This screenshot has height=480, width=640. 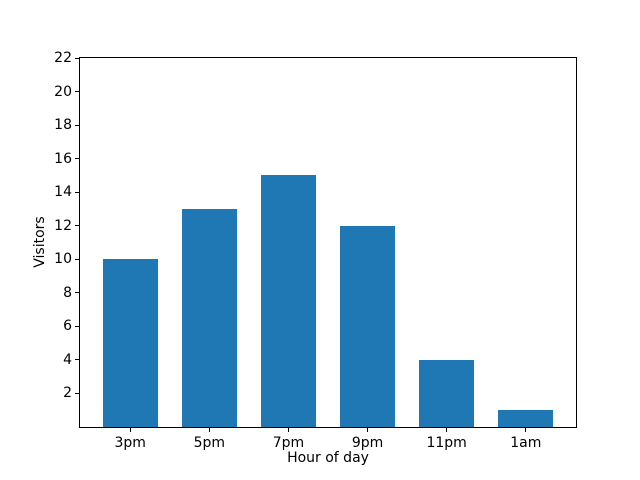 I want to click on bar-3pm, so click(x=130, y=343).